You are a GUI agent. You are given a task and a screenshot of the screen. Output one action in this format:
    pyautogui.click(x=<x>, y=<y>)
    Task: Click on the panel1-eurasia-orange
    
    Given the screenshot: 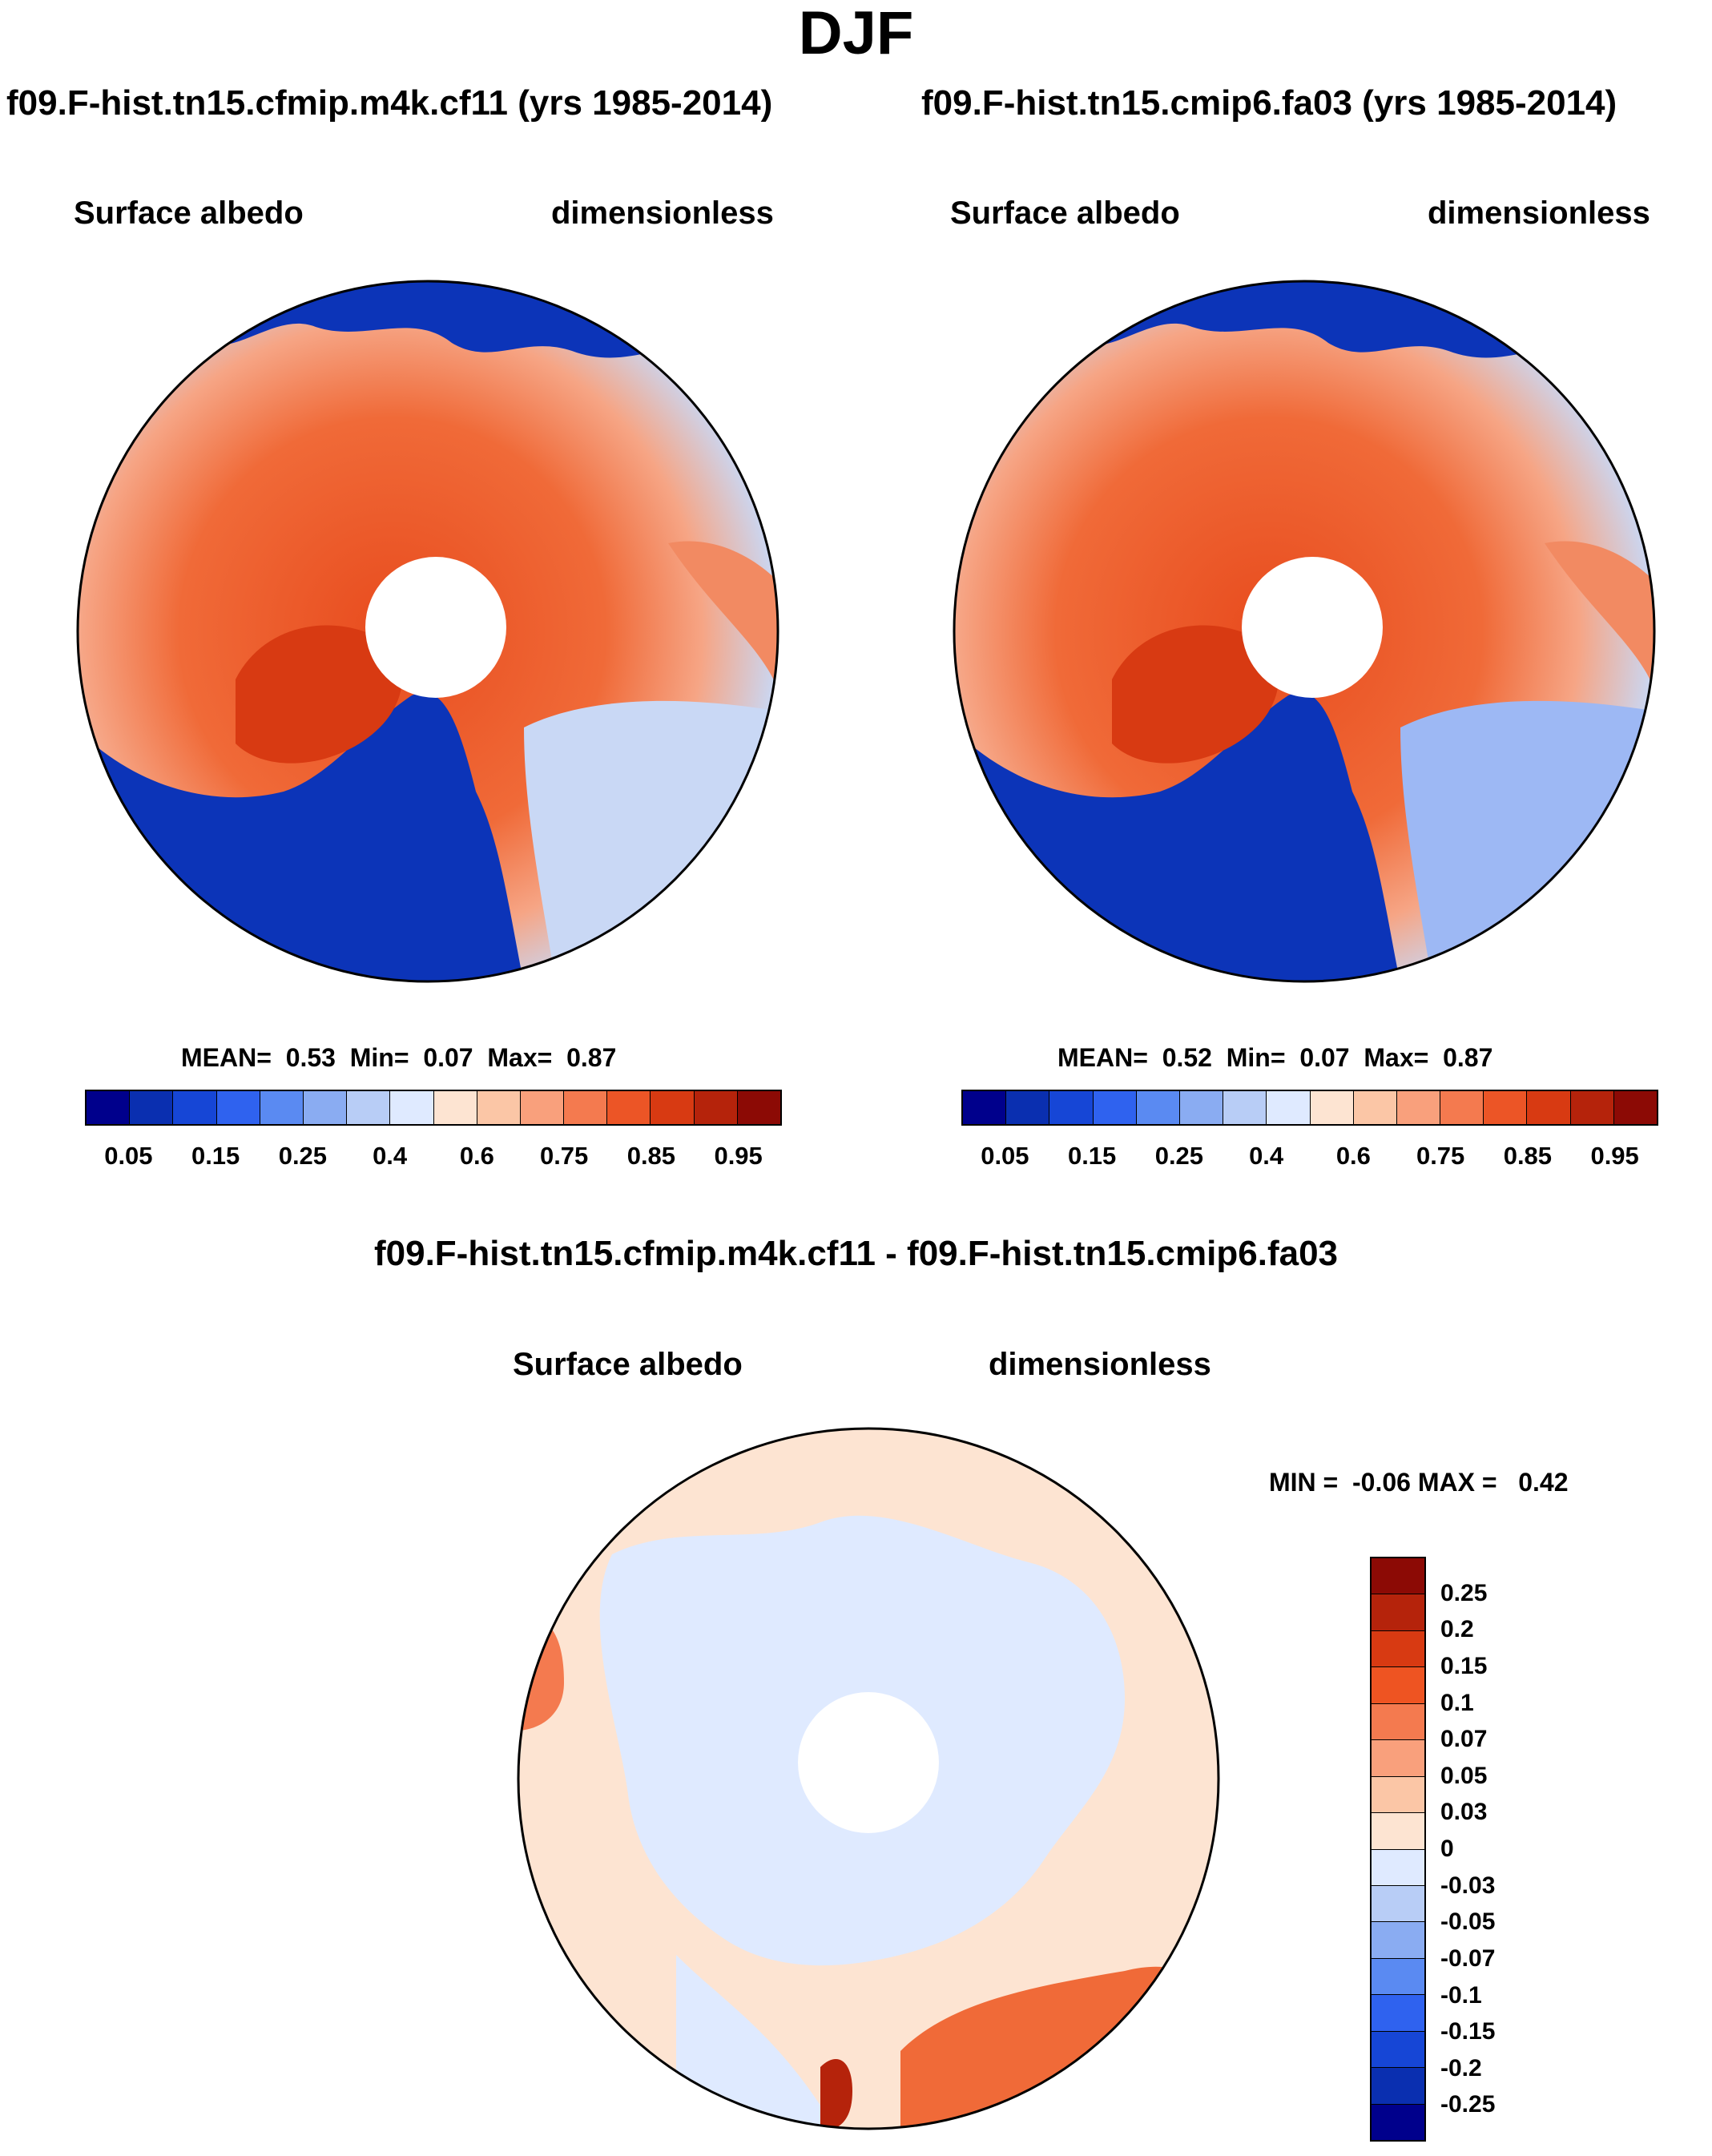 What is the action you would take?
    pyautogui.click(x=723, y=618)
    